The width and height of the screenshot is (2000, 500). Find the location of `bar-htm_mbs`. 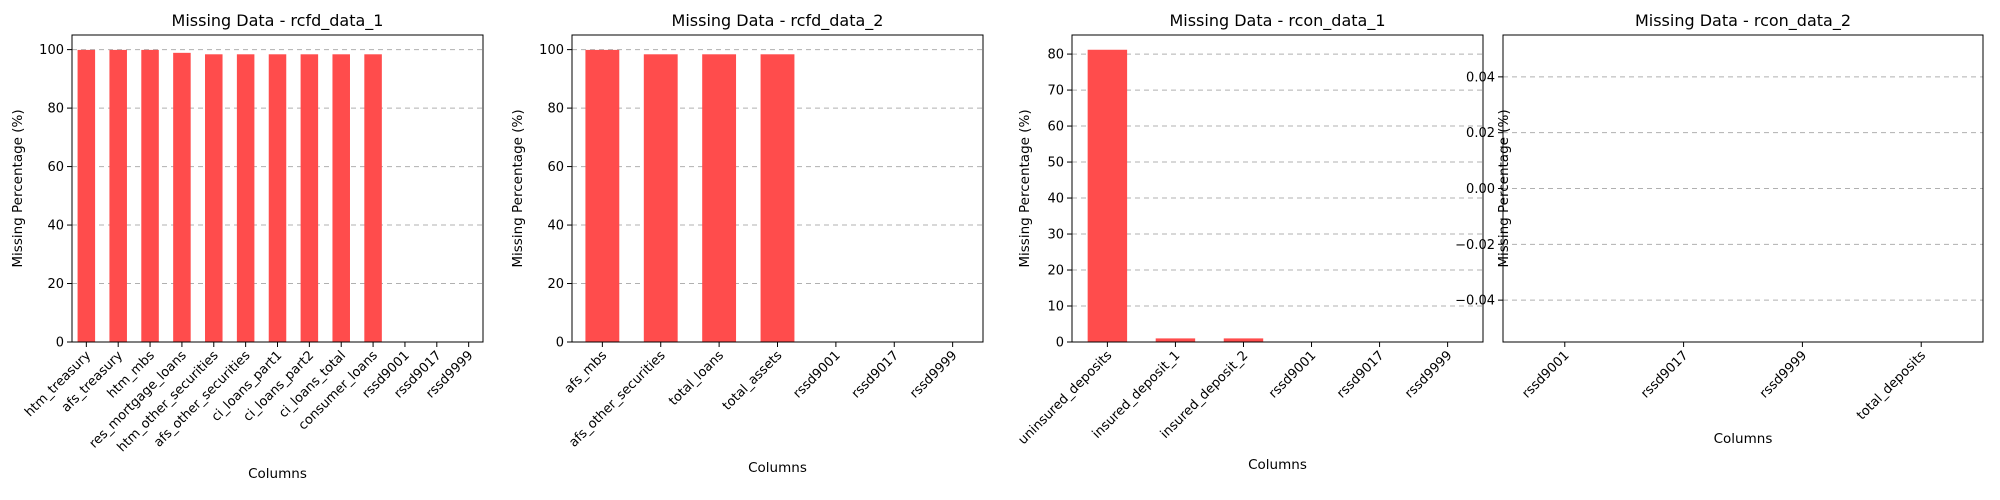

bar-htm_mbs is located at coordinates (150, 195).